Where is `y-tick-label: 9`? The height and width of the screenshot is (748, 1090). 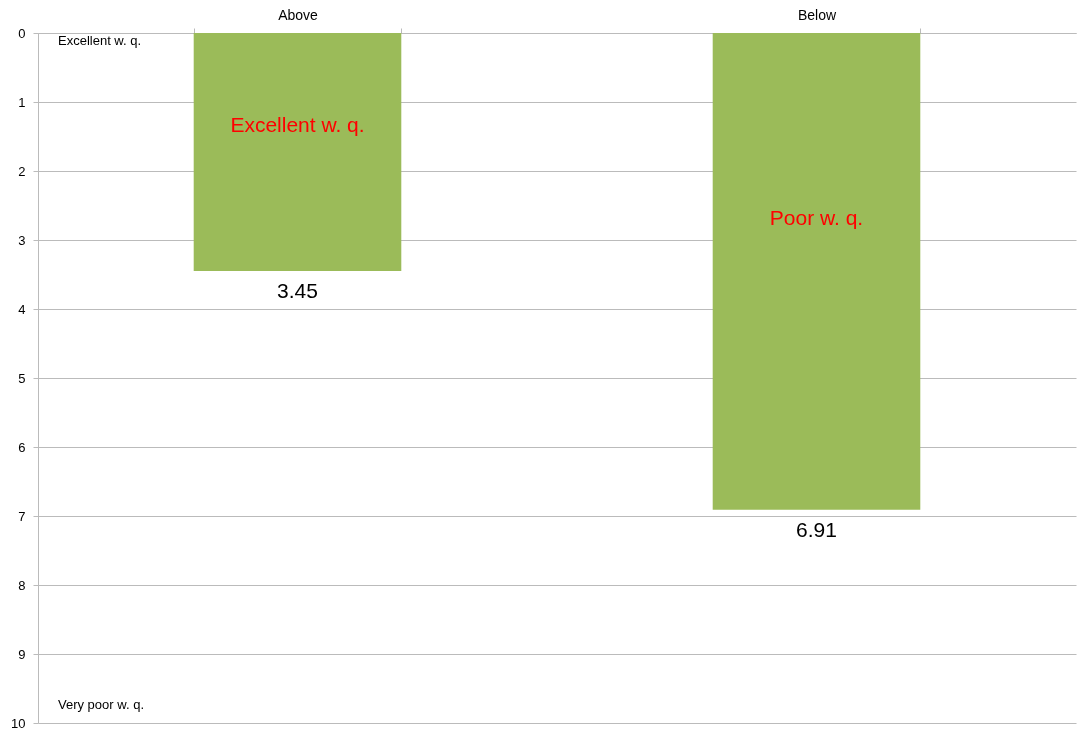
y-tick-label: 9 is located at coordinates (22, 654).